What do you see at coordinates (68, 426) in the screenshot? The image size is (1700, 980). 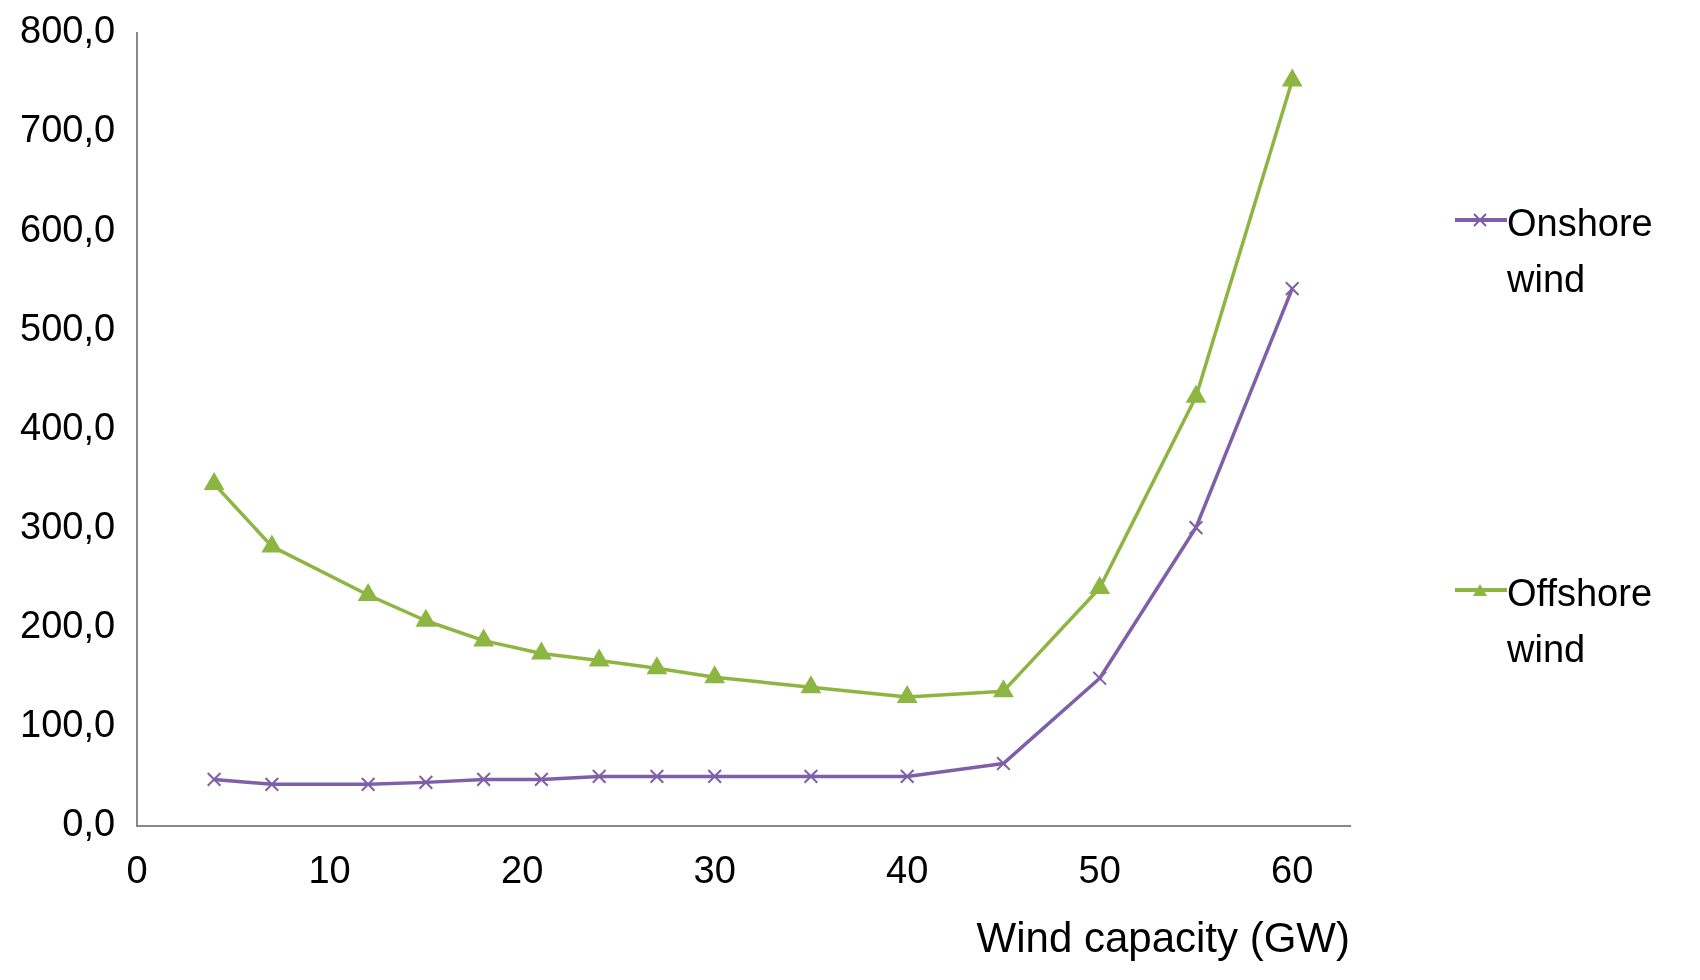 I see `y-tick-label: 400,0` at bounding box center [68, 426].